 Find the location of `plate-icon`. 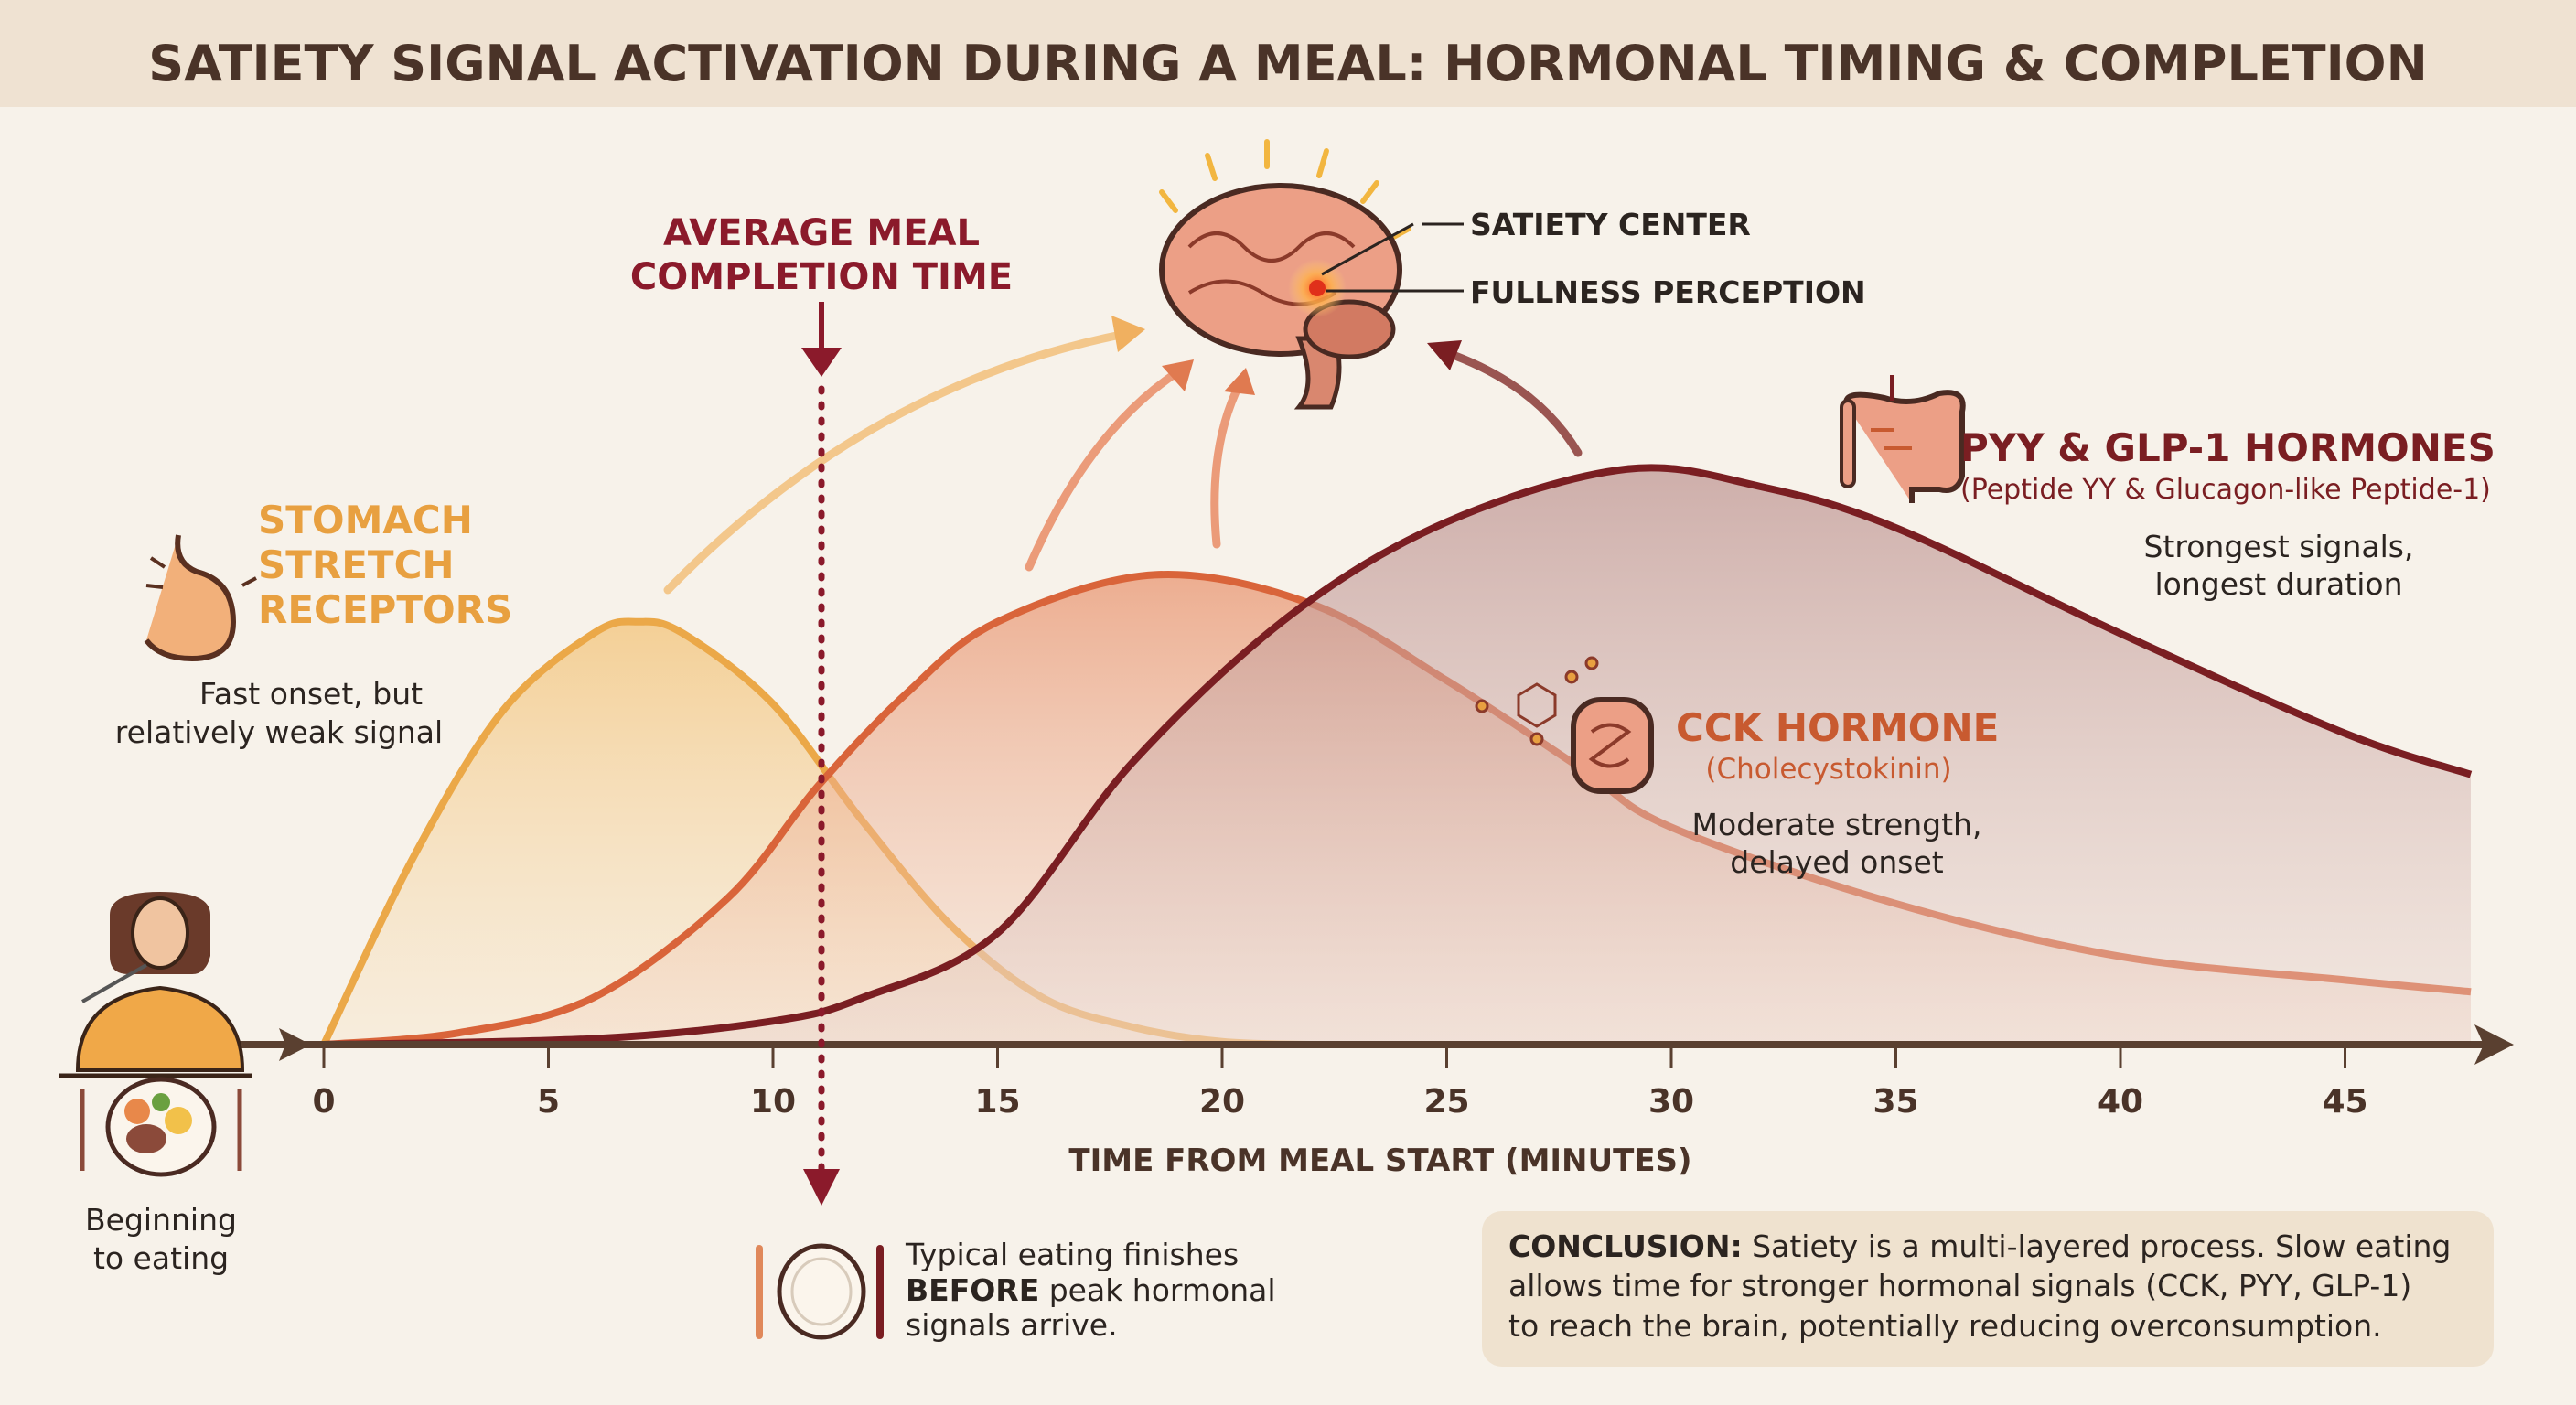

plate-icon is located at coordinates (161, 1127).